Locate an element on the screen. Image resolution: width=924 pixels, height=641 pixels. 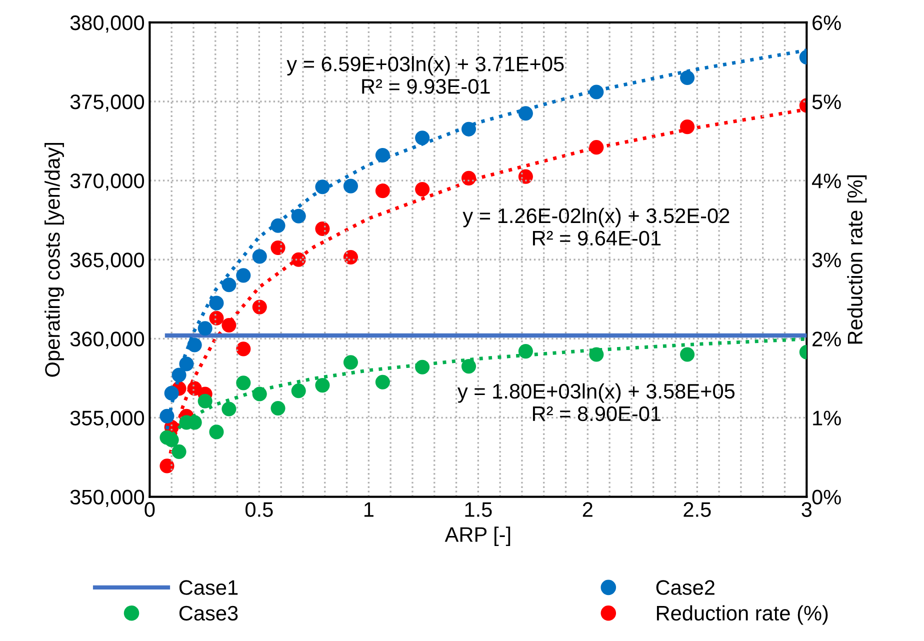
annotation: y = 6.59E+03ln(x) + 3.71E+05 R² = 9.93E-01 is located at coordinates (425, 75).